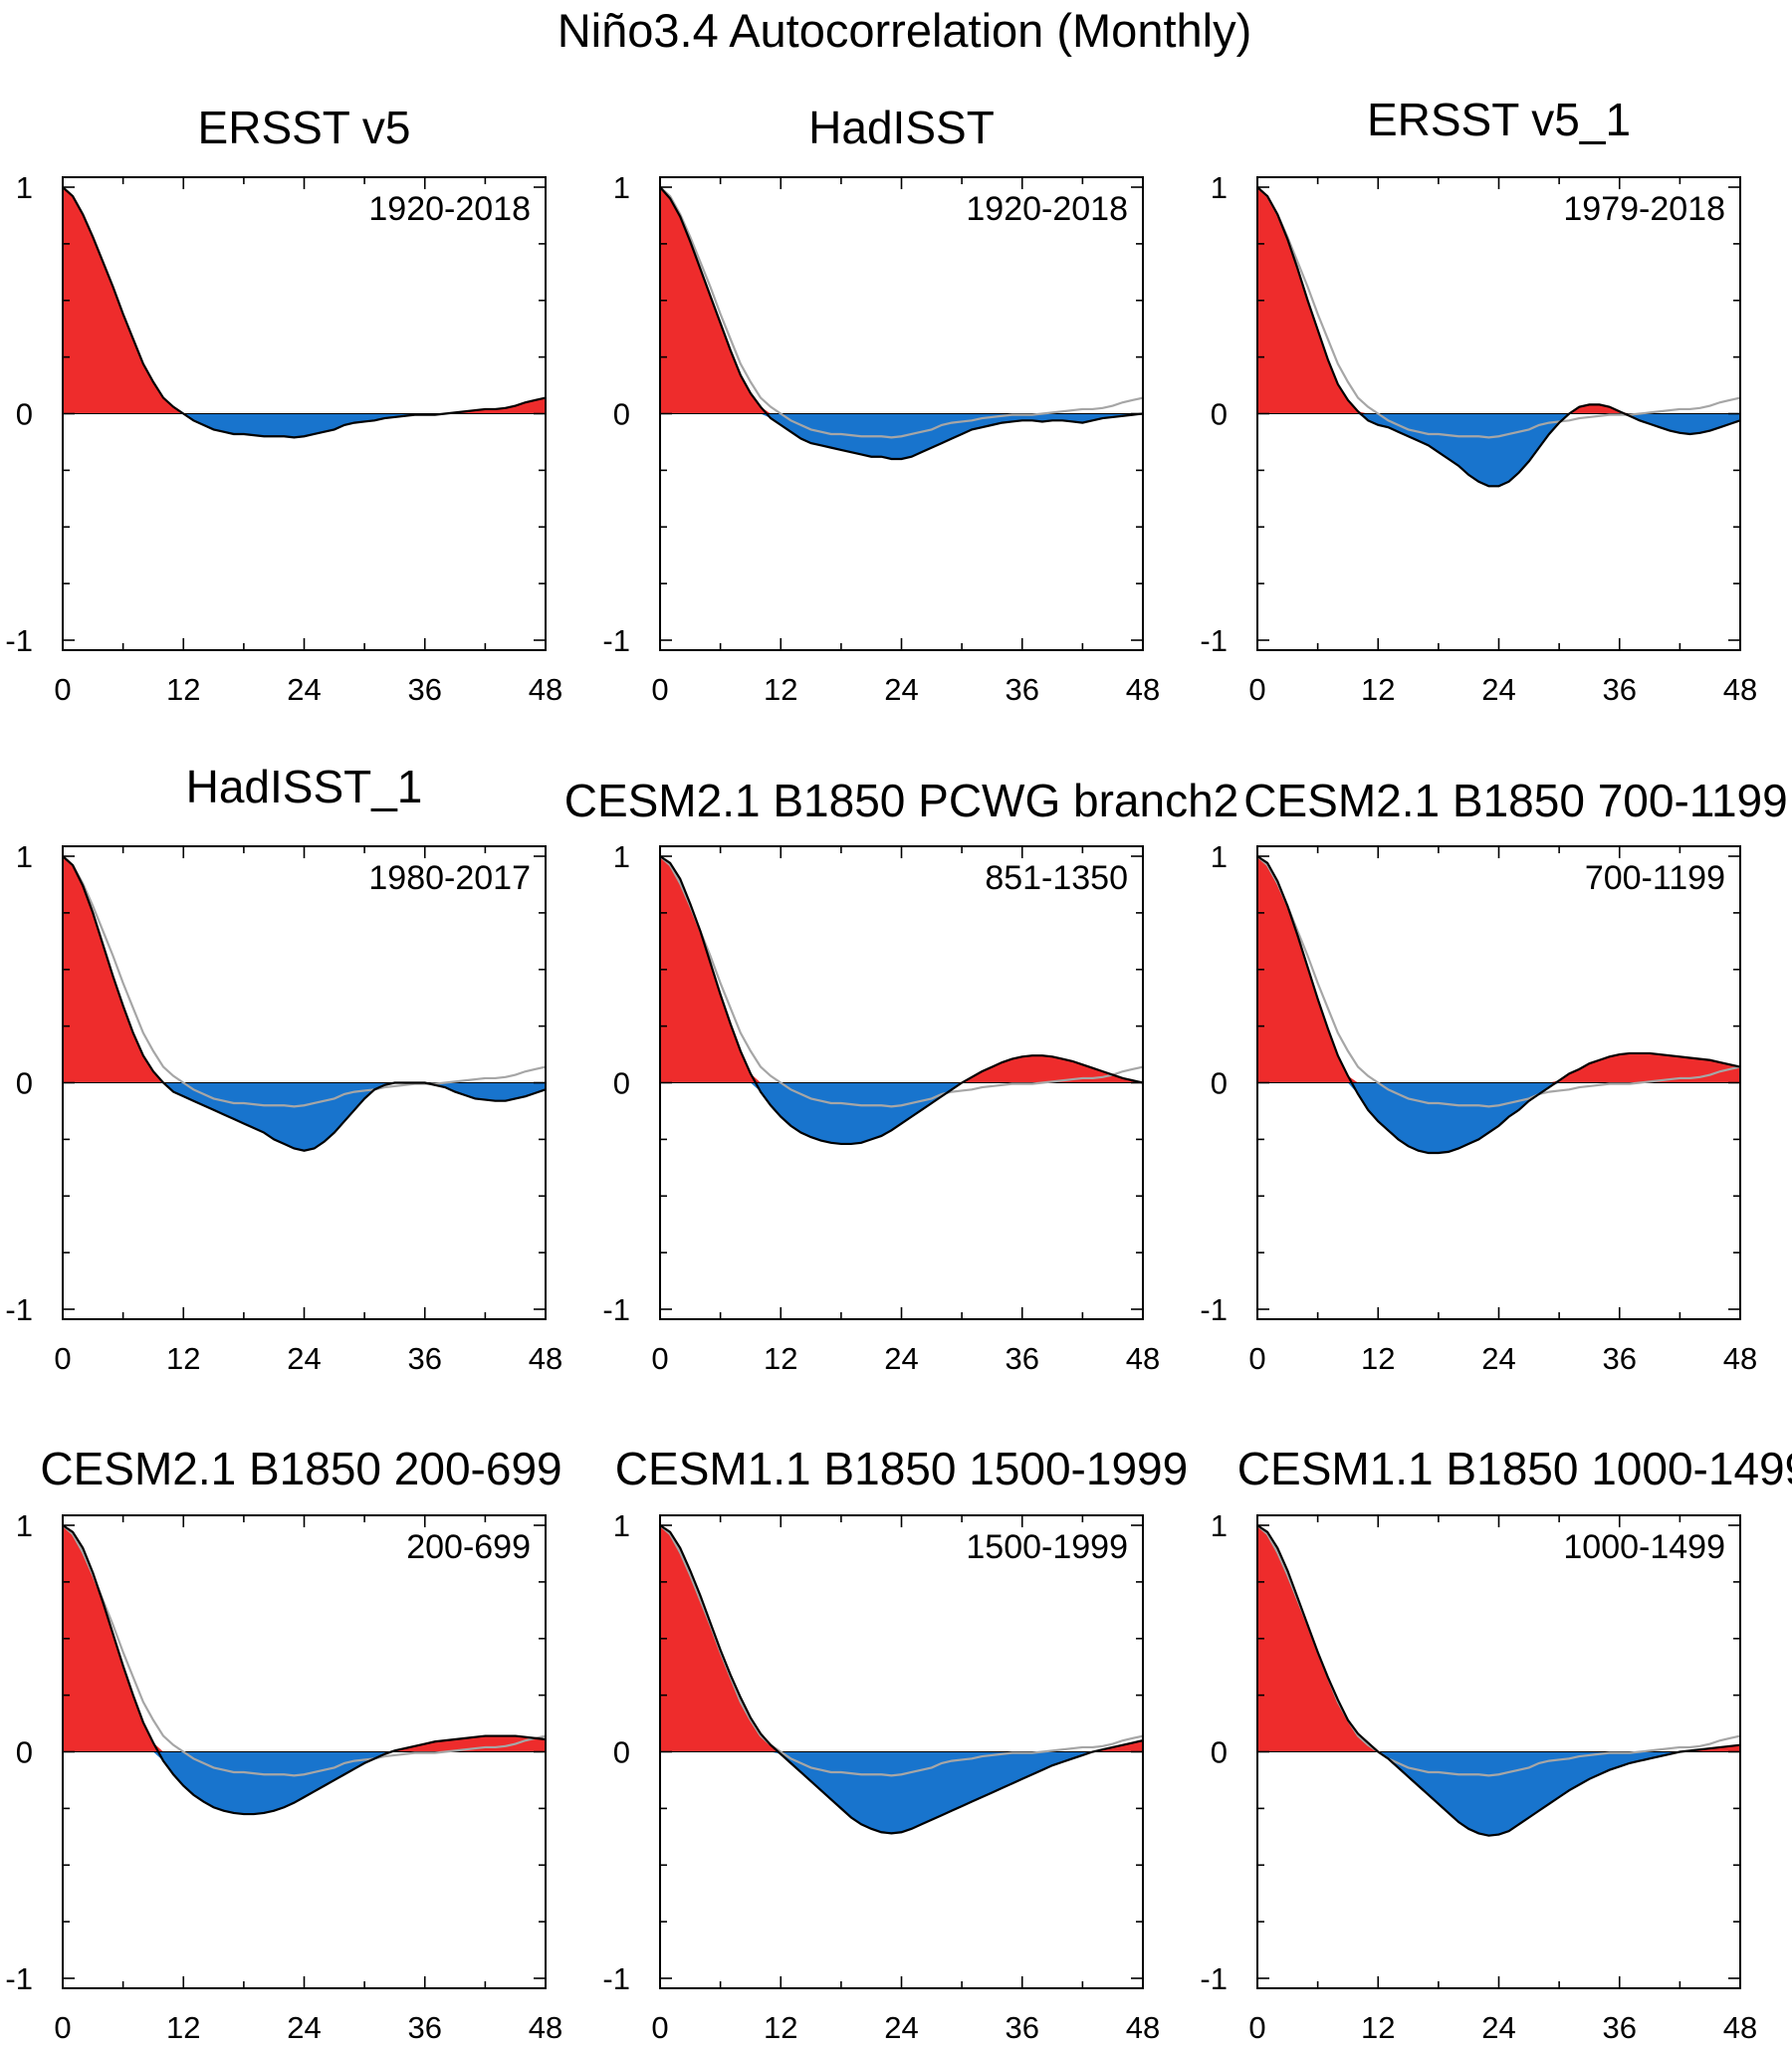  I want to click on panel-4: 0 12 24 36 48 1 0 -1 HadISST_1 1980-2017, so click(283, 1068).